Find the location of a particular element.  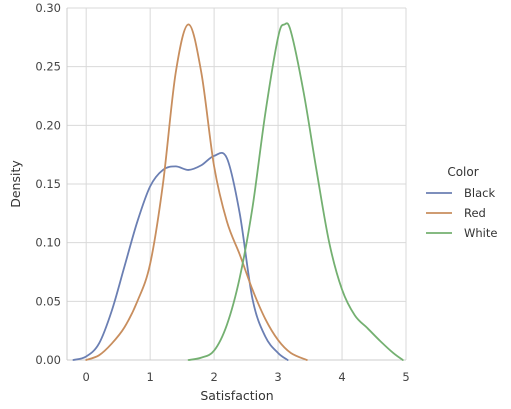

x-tick-label: 2 is located at coordinates (213, 377).